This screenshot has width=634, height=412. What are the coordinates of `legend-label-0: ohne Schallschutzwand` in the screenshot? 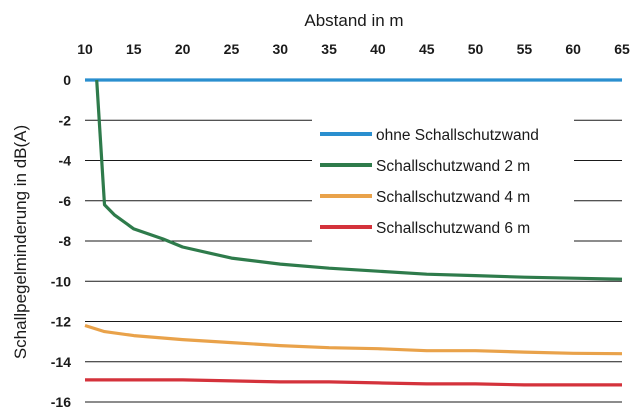 It's located at (457, 135).